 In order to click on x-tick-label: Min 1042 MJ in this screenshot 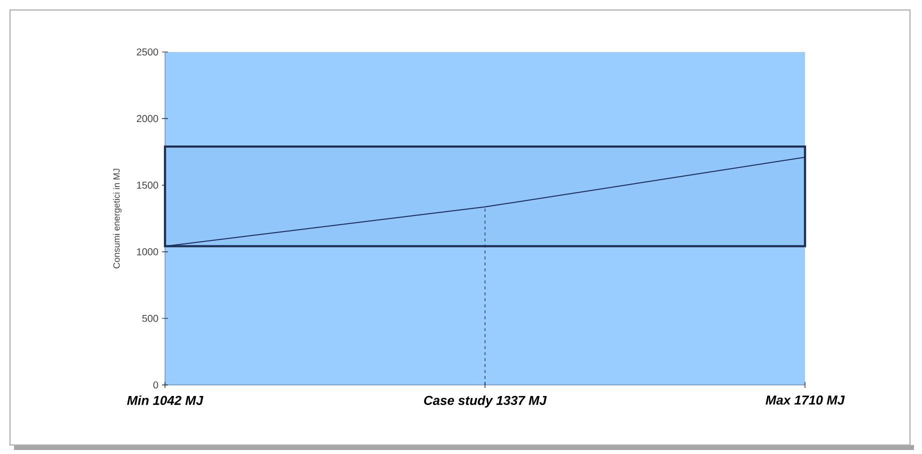, I will do `click(165, 401)`.